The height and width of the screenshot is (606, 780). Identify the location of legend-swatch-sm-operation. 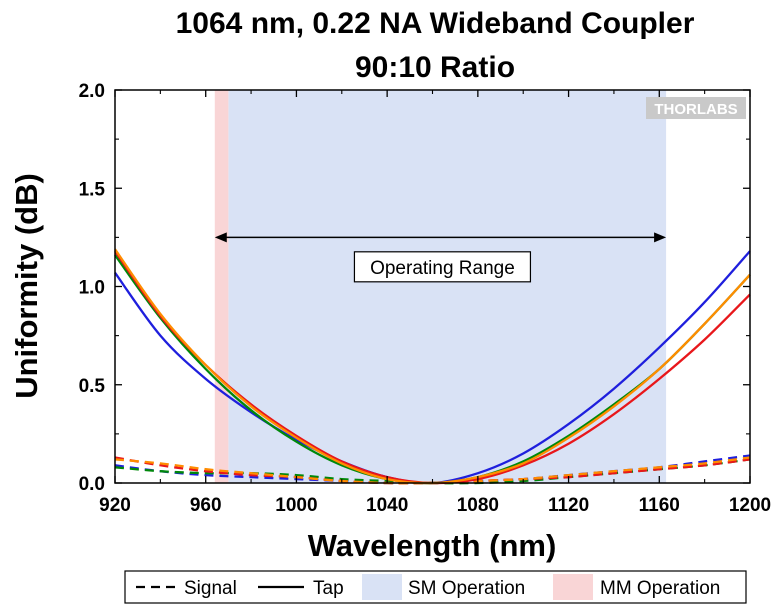
(382, 587).